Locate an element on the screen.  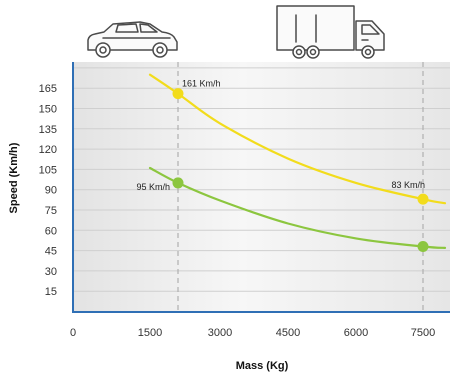
data-label: 161 Km/h is located at coordinates (201, 84).